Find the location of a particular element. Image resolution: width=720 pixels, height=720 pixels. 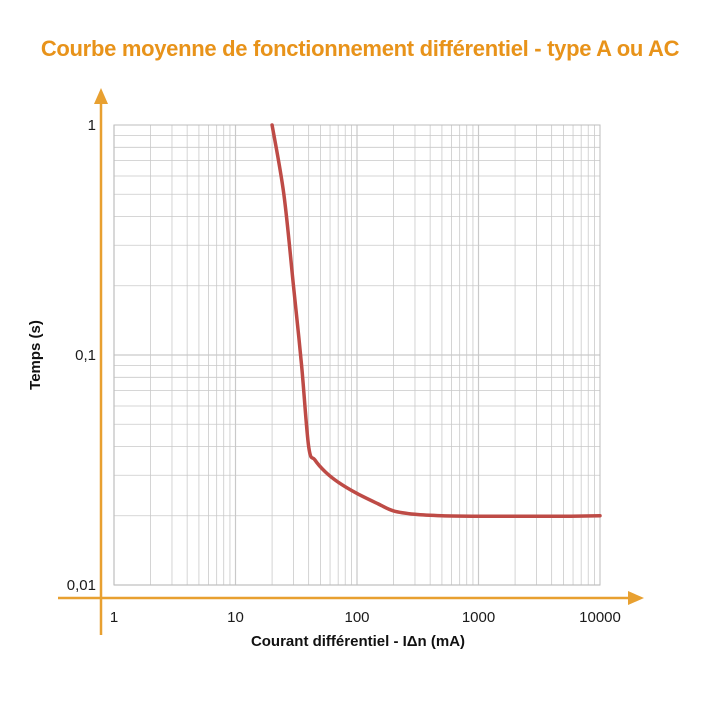

y-tick-label: 0,1 is located at coordinates (85, 355).